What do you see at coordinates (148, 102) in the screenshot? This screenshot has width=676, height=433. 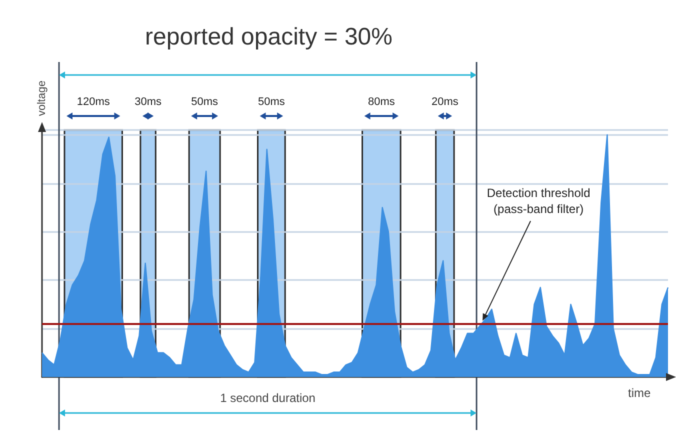 I see `text: 30ms` at bounding box center [148, 102].